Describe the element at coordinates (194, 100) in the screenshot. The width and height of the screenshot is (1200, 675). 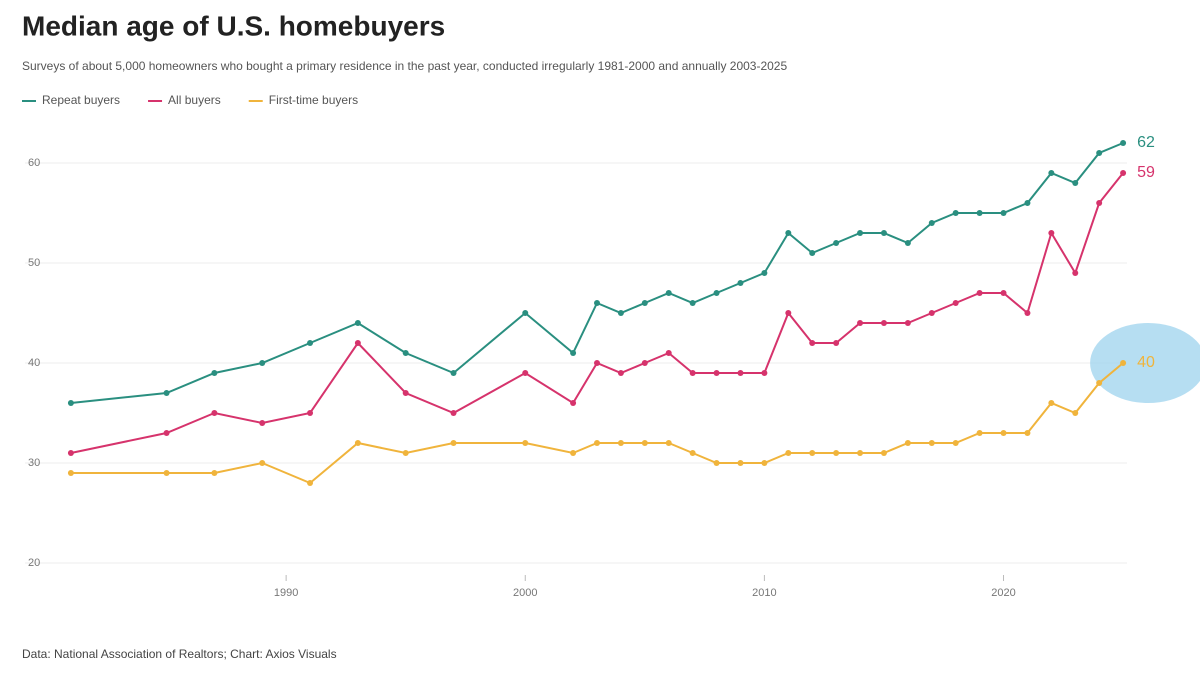
I see `legend-label: All buyers` at that location.